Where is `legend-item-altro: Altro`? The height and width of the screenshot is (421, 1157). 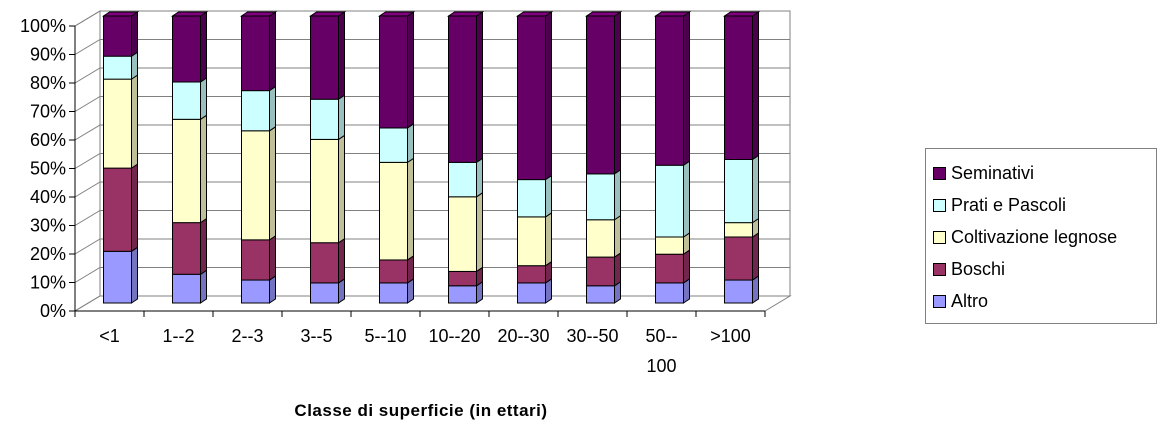 legend-item-altro: Altro is located at coordinates (960, 301).